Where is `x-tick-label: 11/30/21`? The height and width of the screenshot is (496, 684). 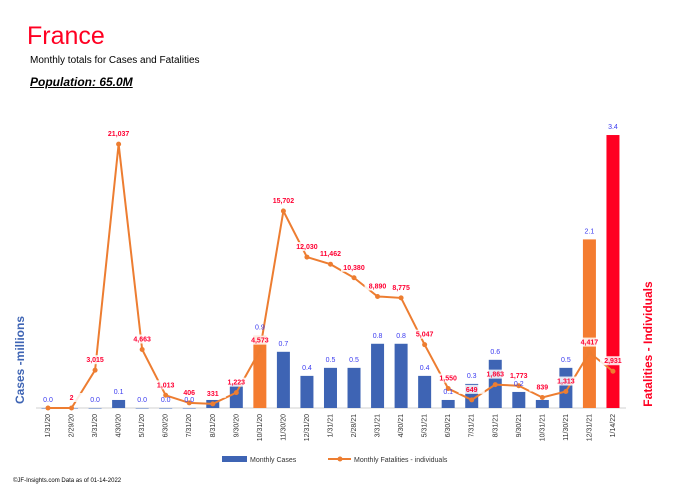 x-tick-label: 11/30/21 is located at coordinates (566, 427).